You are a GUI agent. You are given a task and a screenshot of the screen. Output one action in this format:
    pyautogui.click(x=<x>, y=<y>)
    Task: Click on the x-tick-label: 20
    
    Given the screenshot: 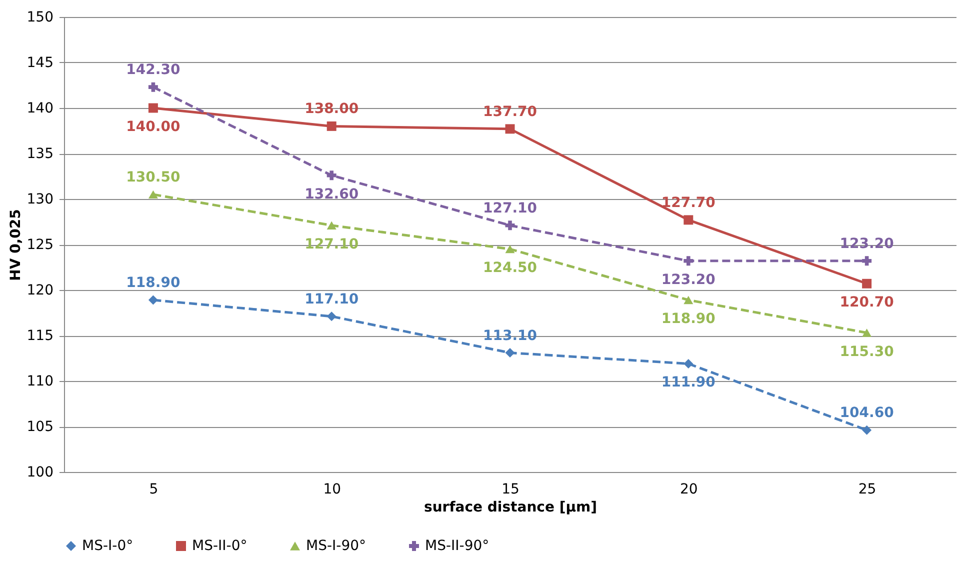 What is the action you would take?
    pyautogui.click(x=689, y=490)
    